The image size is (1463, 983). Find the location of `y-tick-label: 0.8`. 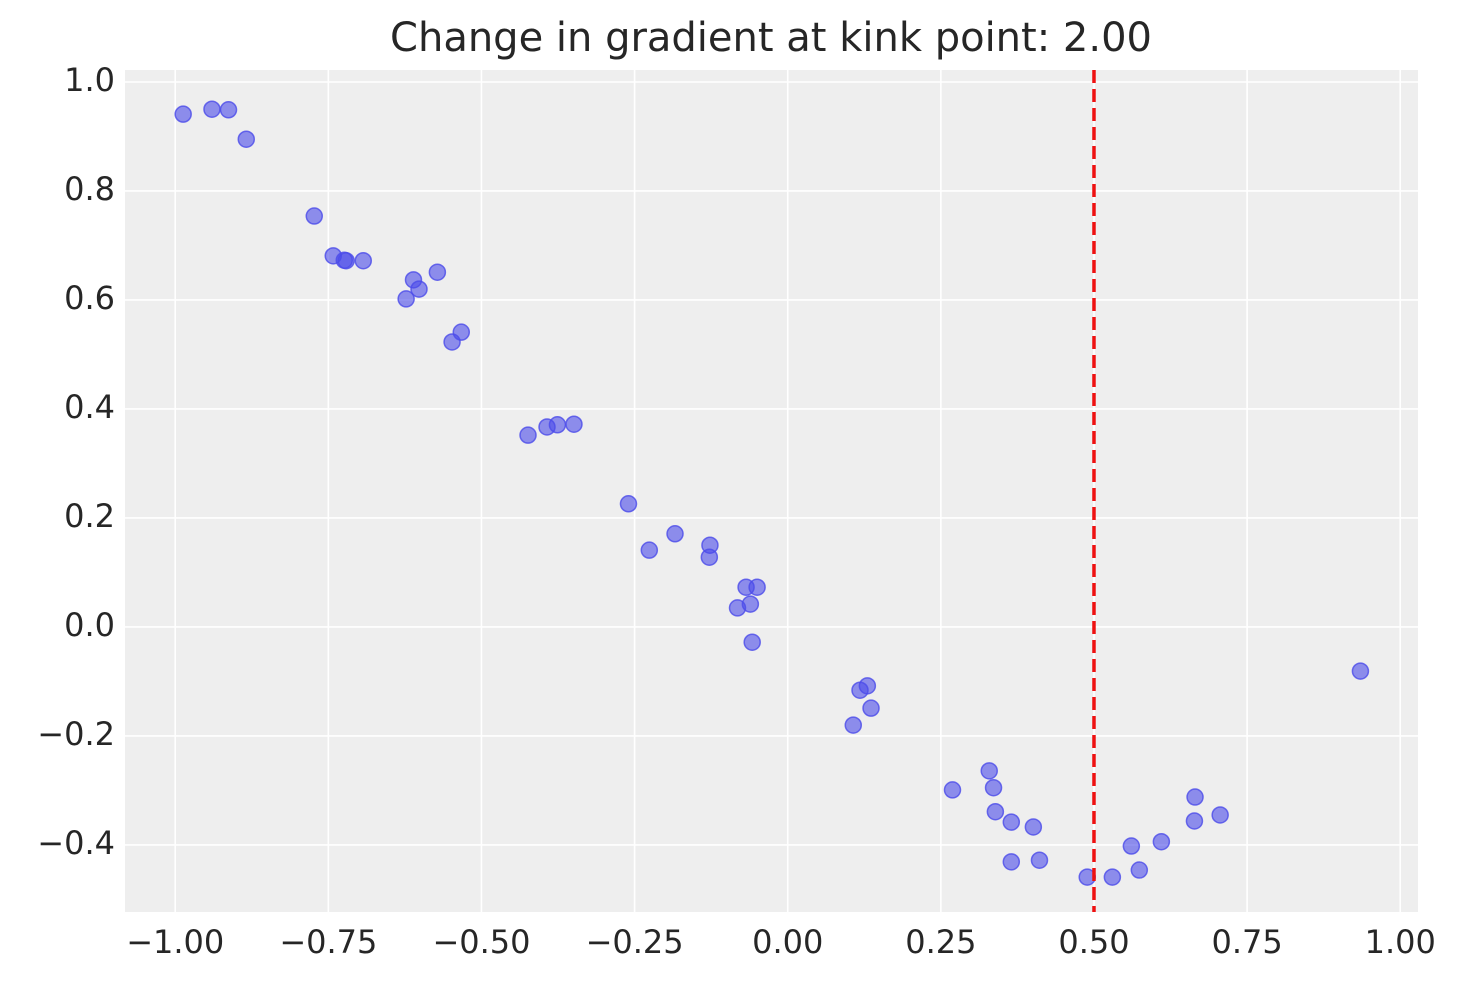

y-tick-label: 0.8 is located at coordinates (89, 189).